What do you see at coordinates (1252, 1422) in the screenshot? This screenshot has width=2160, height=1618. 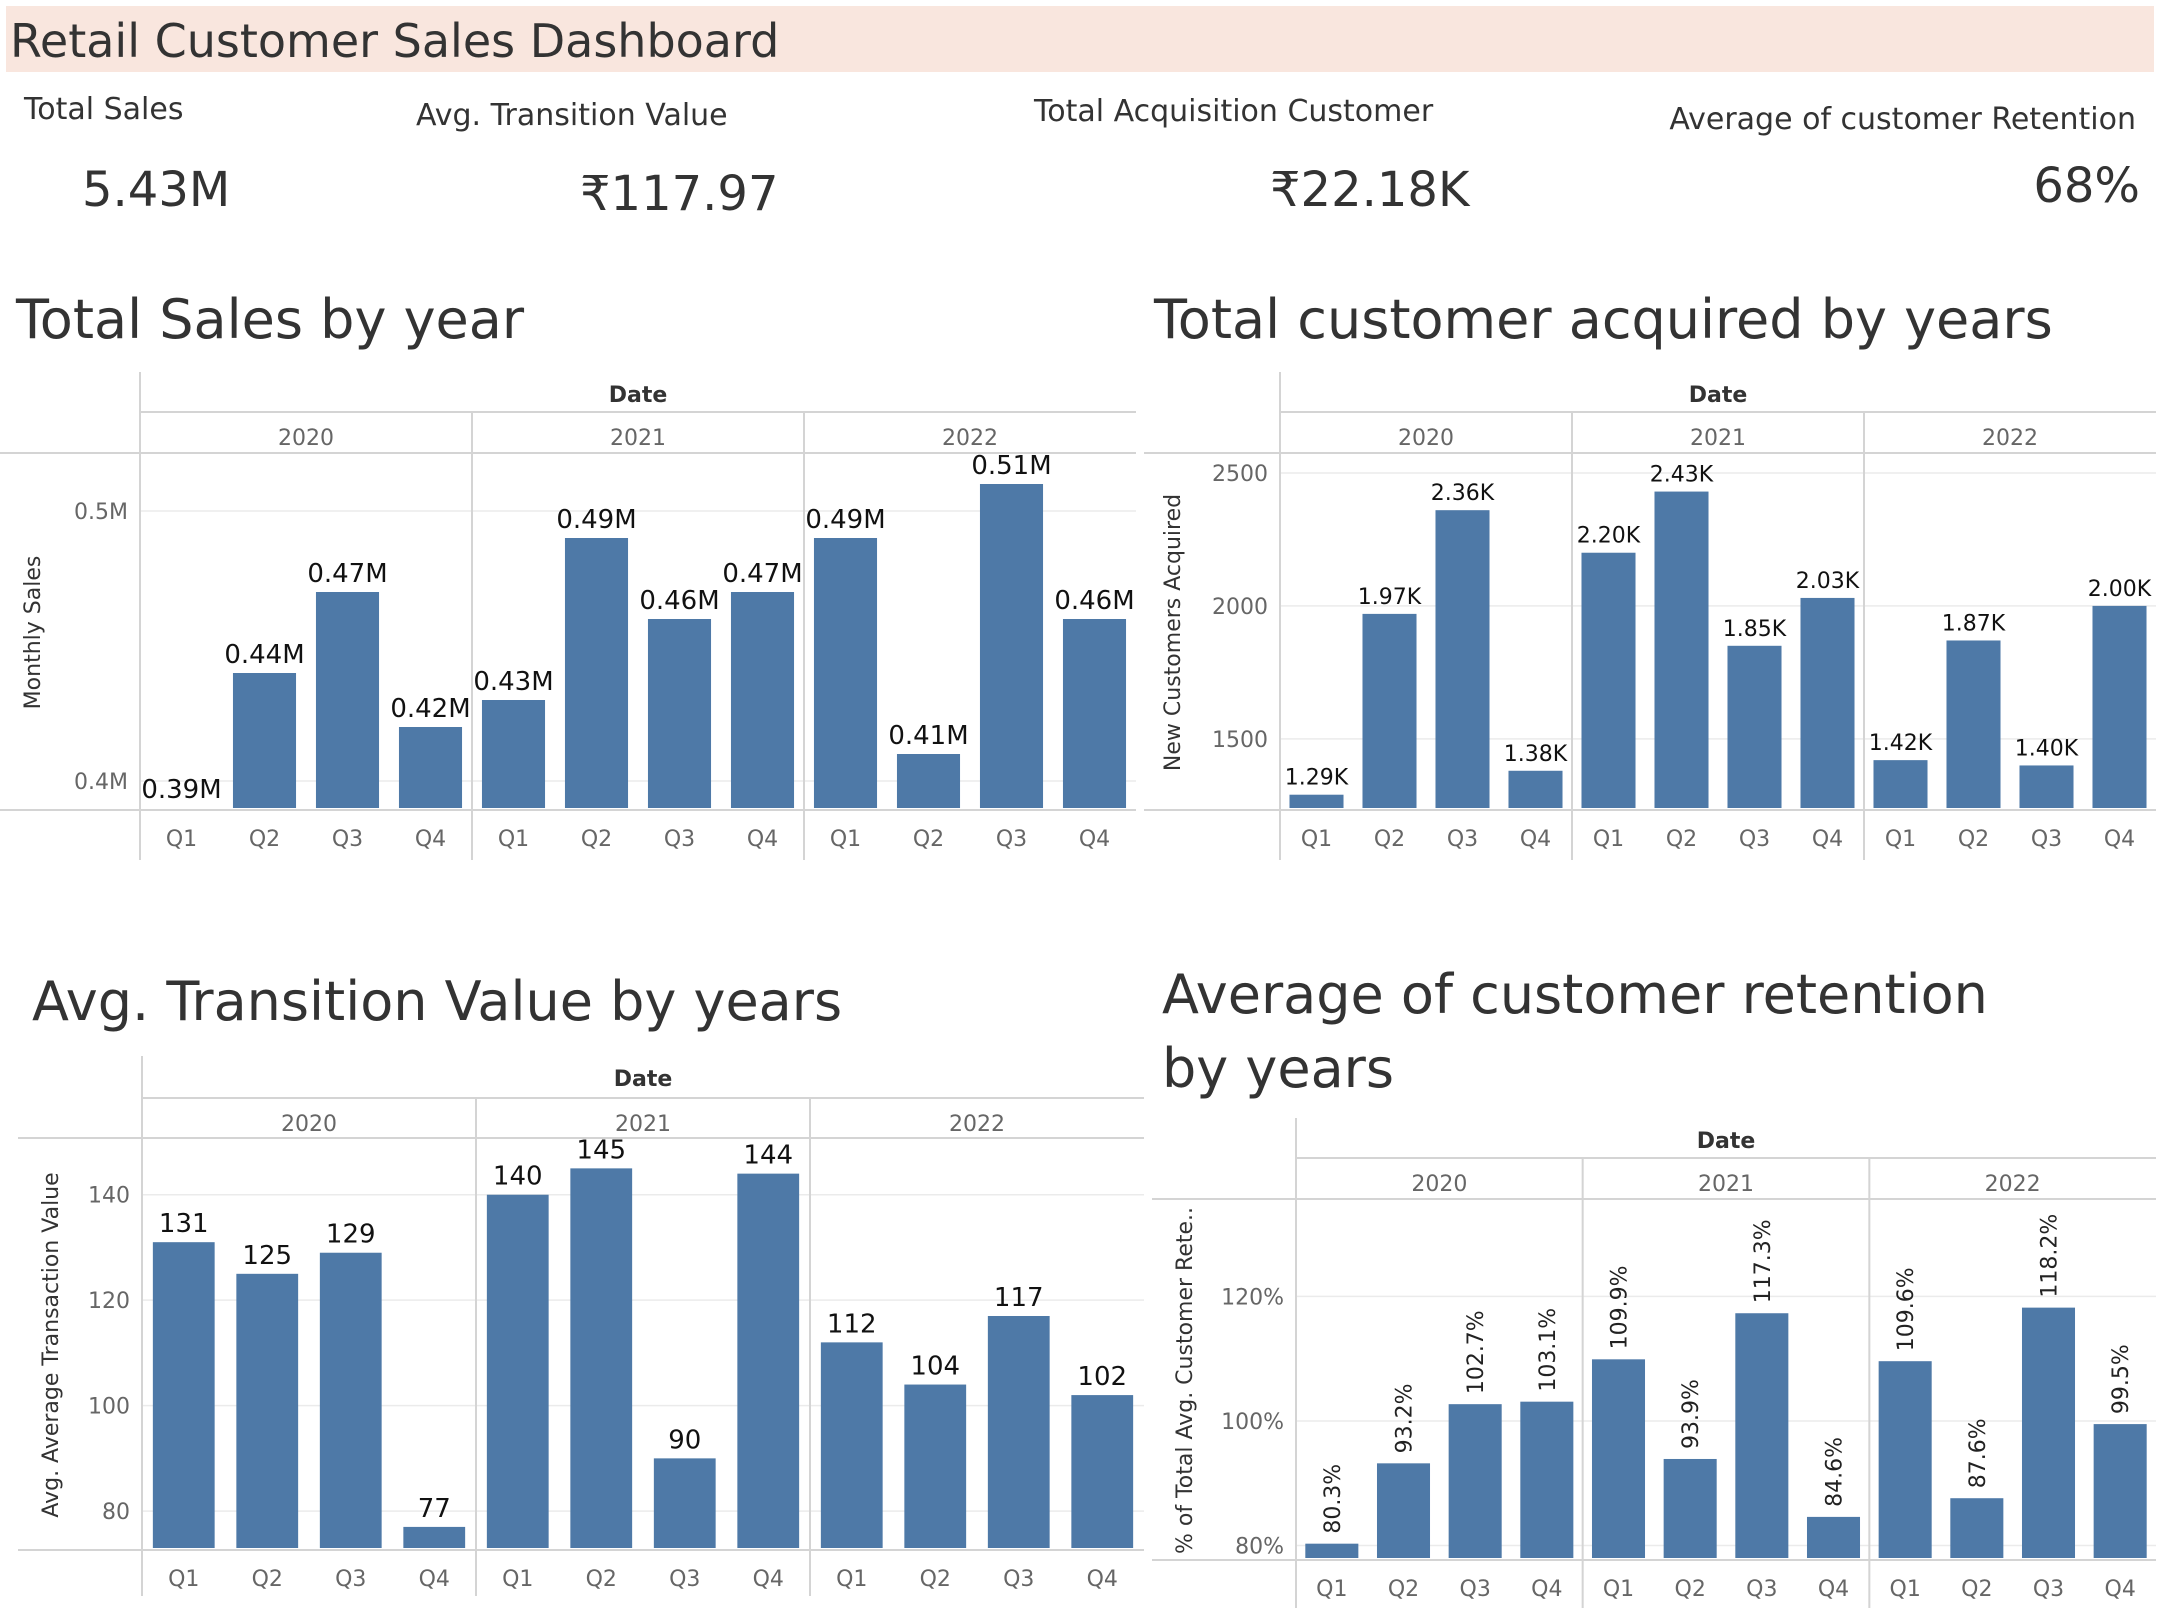 I see `y-tick-label: 100%` at bounding box center [1252, 1422].